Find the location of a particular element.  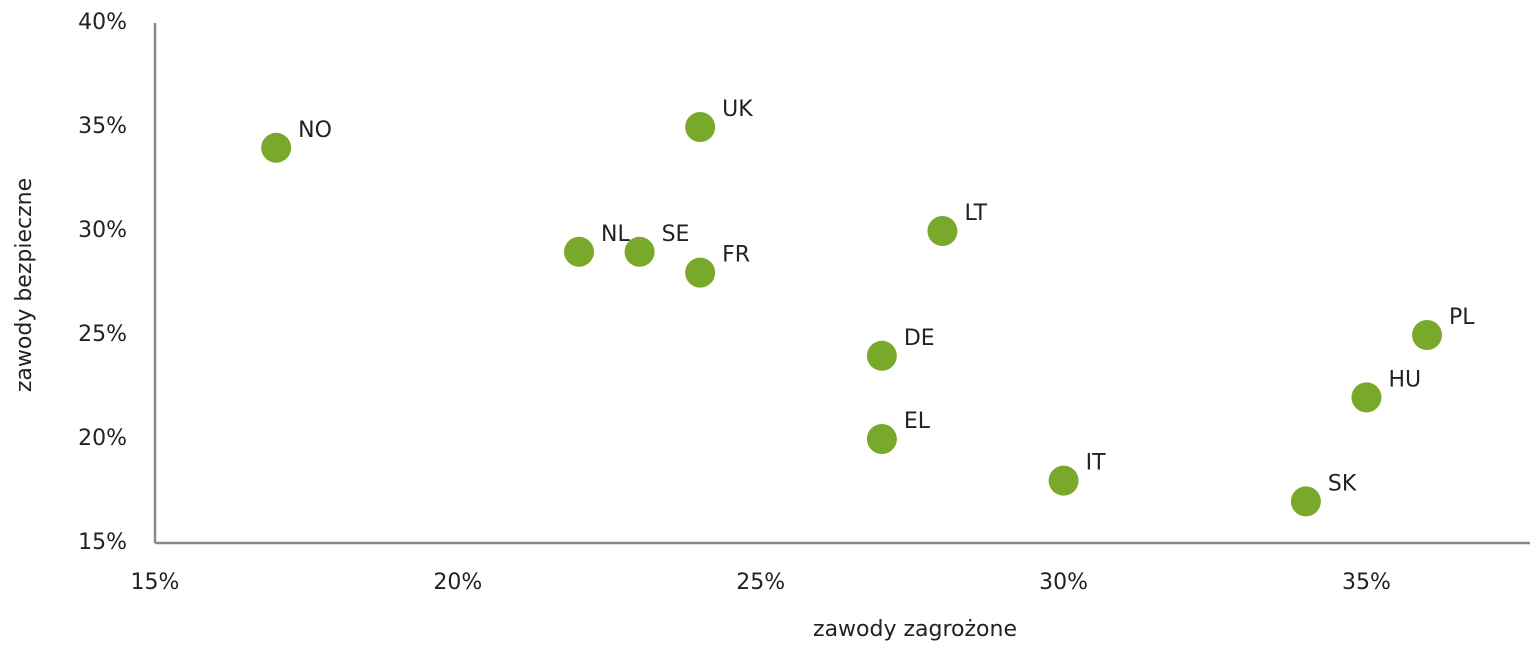

y-tick-label: 15% is located at coordinates (102, 542).